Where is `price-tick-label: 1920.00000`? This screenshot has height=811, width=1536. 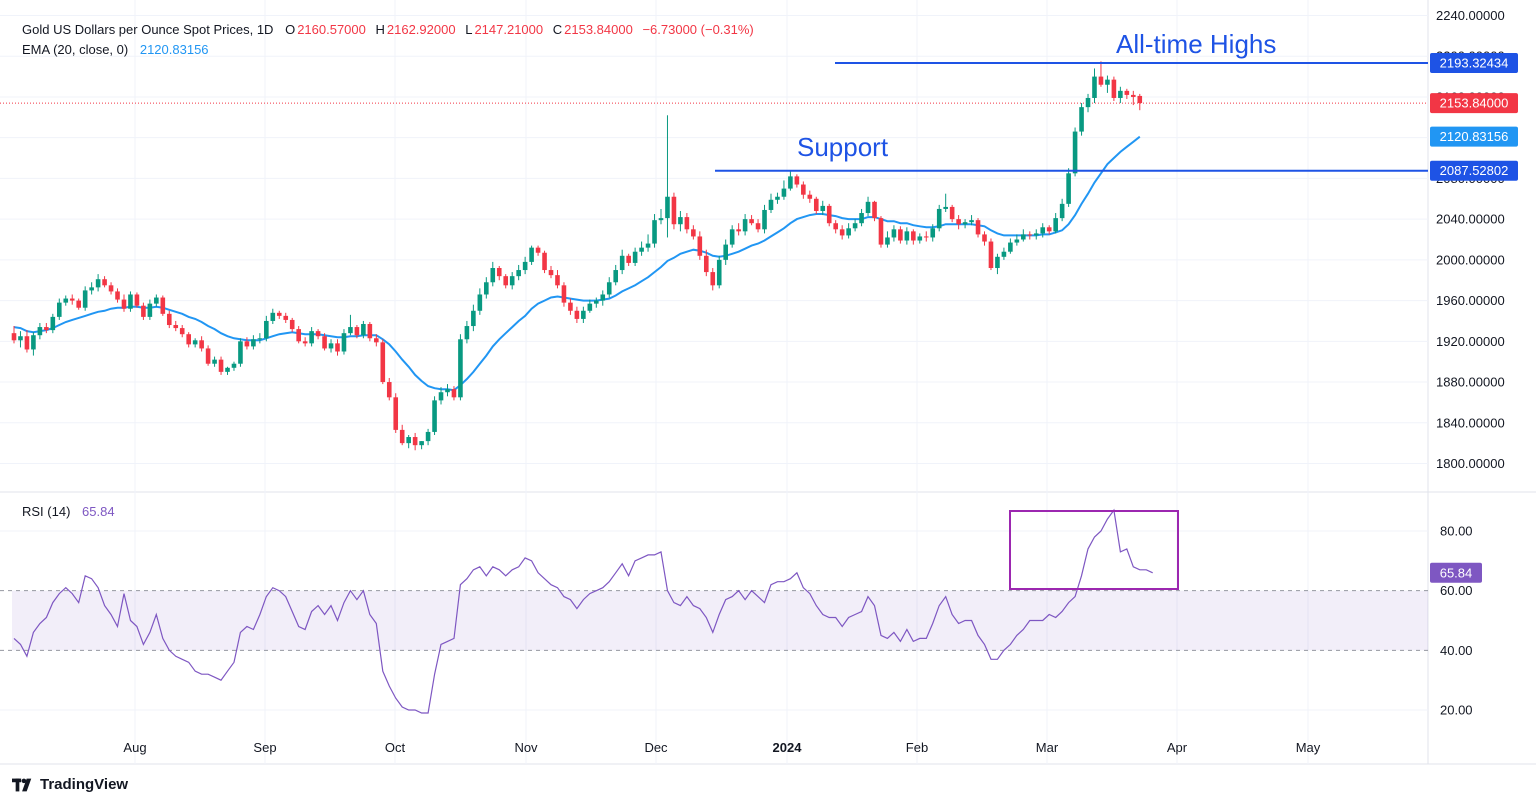
price-tick-label: 1920.00000 is located at coordinates (1470, 341).